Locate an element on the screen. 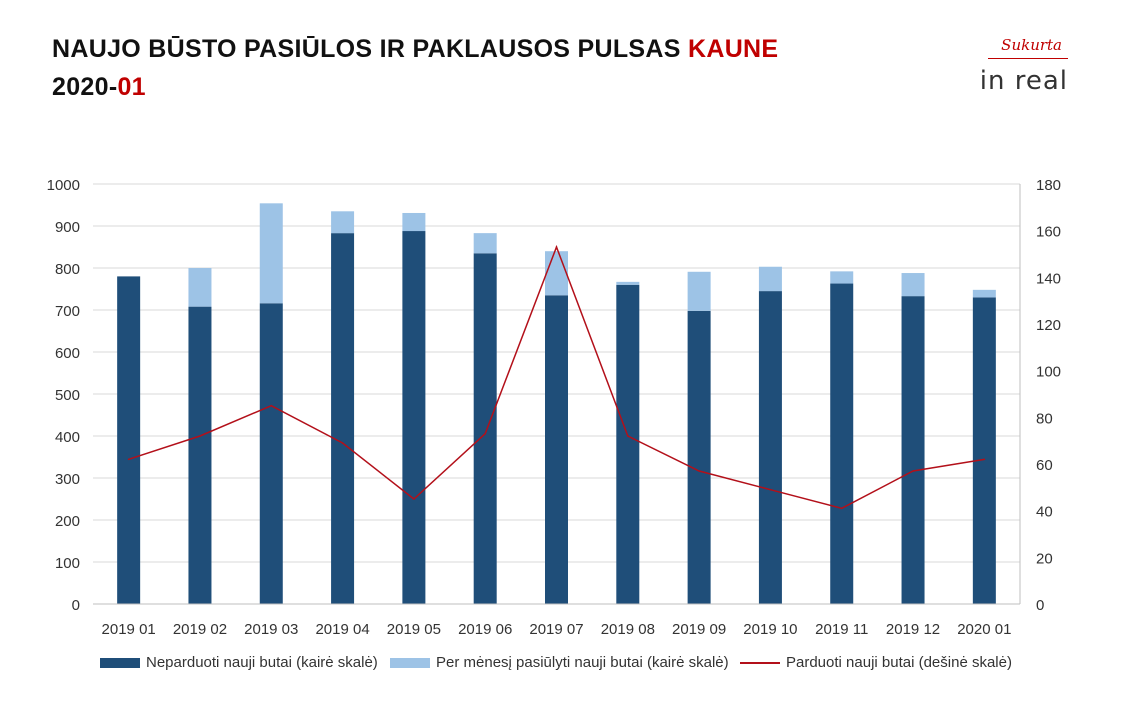 This screenshot has height=724, width=1138. y-left-tick-label: 300 is located at coordinates (67, 479).